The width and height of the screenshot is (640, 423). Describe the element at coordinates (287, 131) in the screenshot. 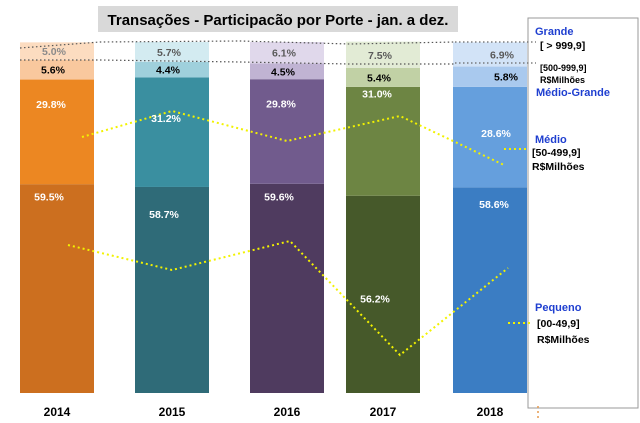

I see `bar-2016-medio` at that location.